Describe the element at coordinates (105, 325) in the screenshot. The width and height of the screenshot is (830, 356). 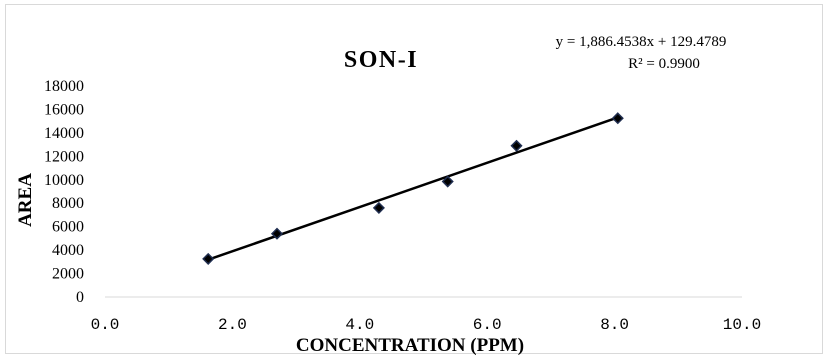
I see `x-tick-label: 0.0` at that location.